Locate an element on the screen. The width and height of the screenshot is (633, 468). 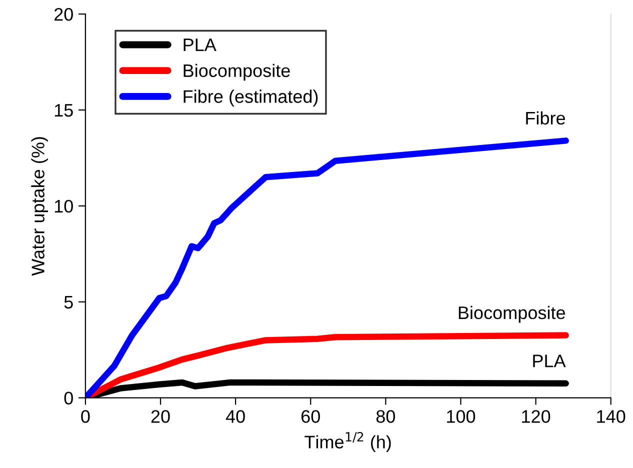
annotation: Biocomposite is located at coordinates (512, 314).